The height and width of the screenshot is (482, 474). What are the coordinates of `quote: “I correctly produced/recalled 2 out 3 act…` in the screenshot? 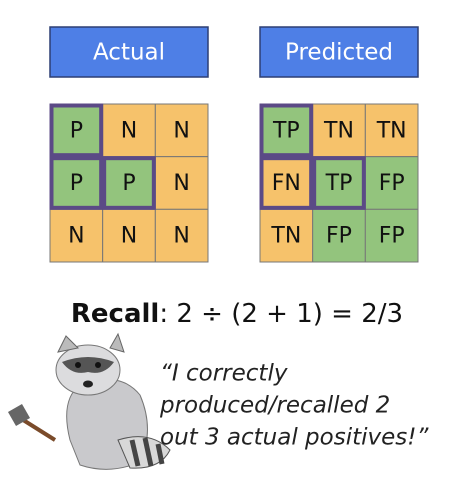 It's located at (294, 406).